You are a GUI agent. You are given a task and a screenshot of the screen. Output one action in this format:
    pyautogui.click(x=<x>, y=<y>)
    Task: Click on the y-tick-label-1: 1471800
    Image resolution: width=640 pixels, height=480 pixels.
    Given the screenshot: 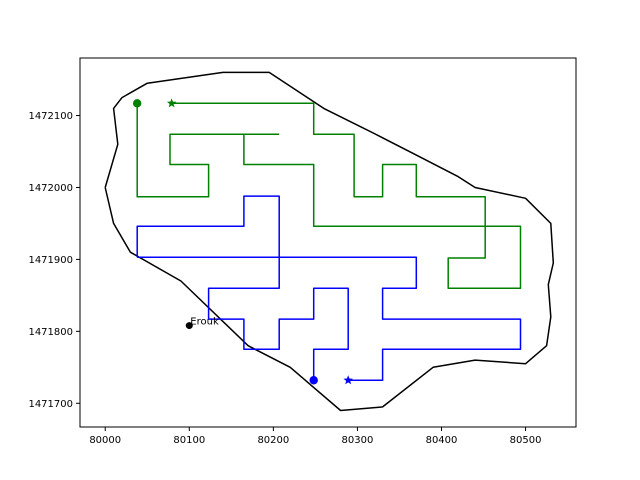 What is the action you would take?
    pyautogui.click(x=50, y=332)
    